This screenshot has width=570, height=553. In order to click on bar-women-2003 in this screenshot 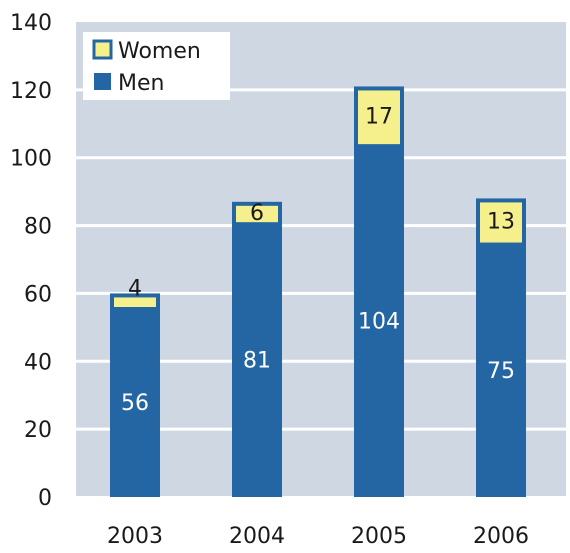, I will do `click(135, 302)`.